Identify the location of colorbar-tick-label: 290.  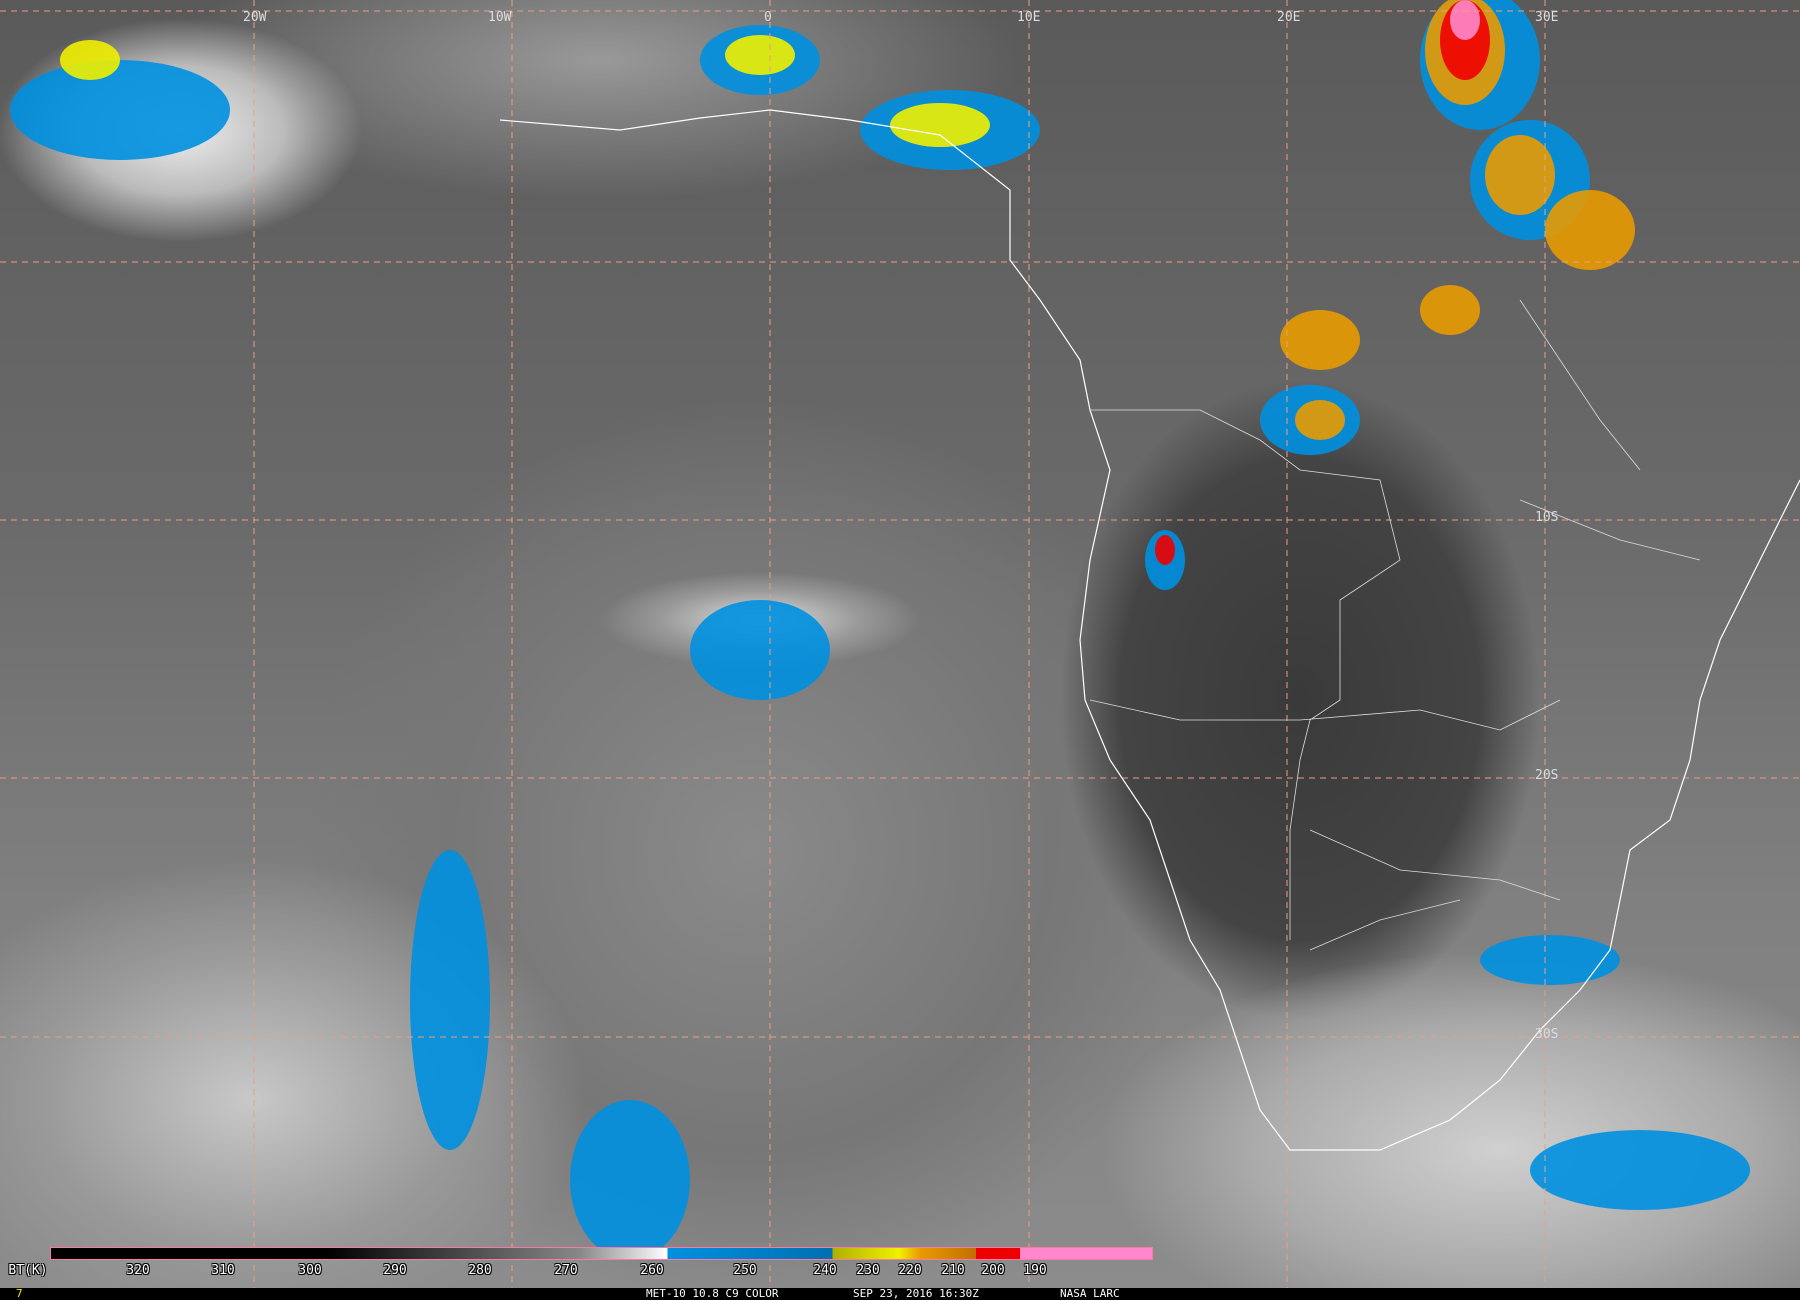
(395, 1270).